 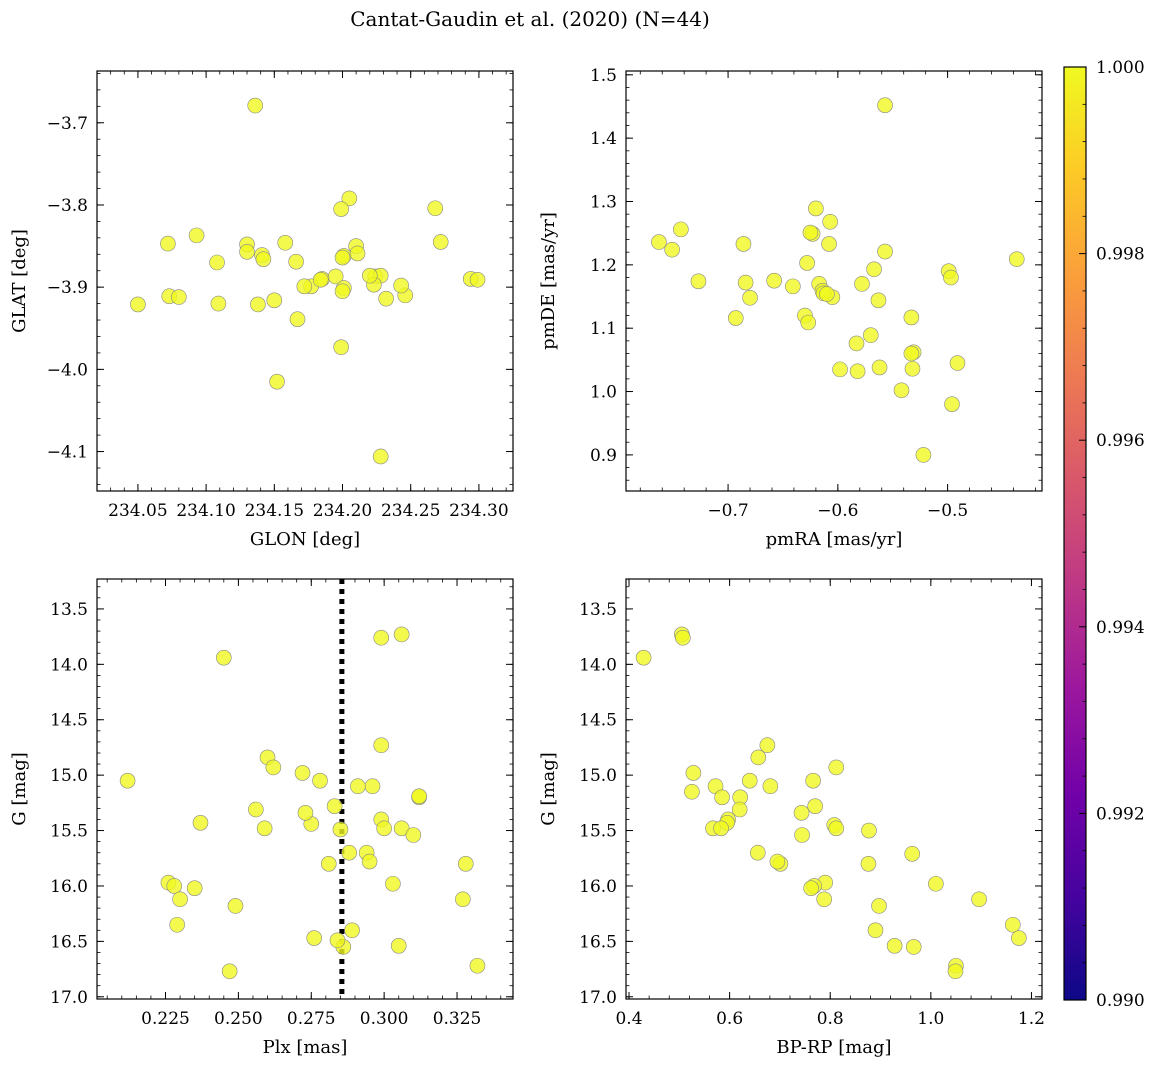 What do you see at coordinates (930, 1019) in the screenshot?
I see `x-tick-label: 1.0` at bounding box center [930, 1019].